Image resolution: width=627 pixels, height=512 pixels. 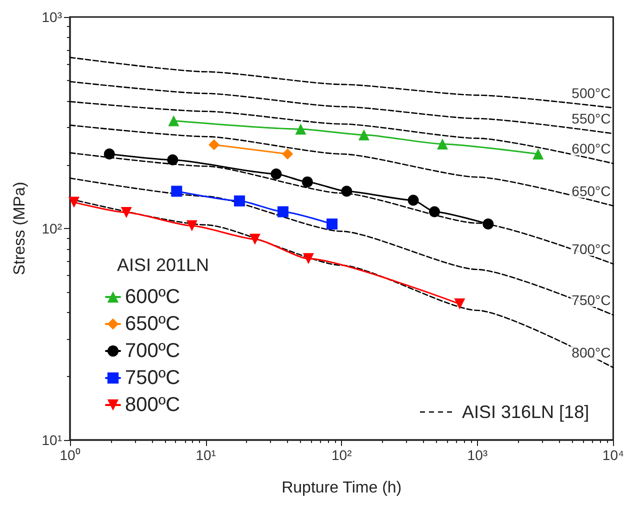 I want to click on series-label: 750°C, so click(x=591, y=300).